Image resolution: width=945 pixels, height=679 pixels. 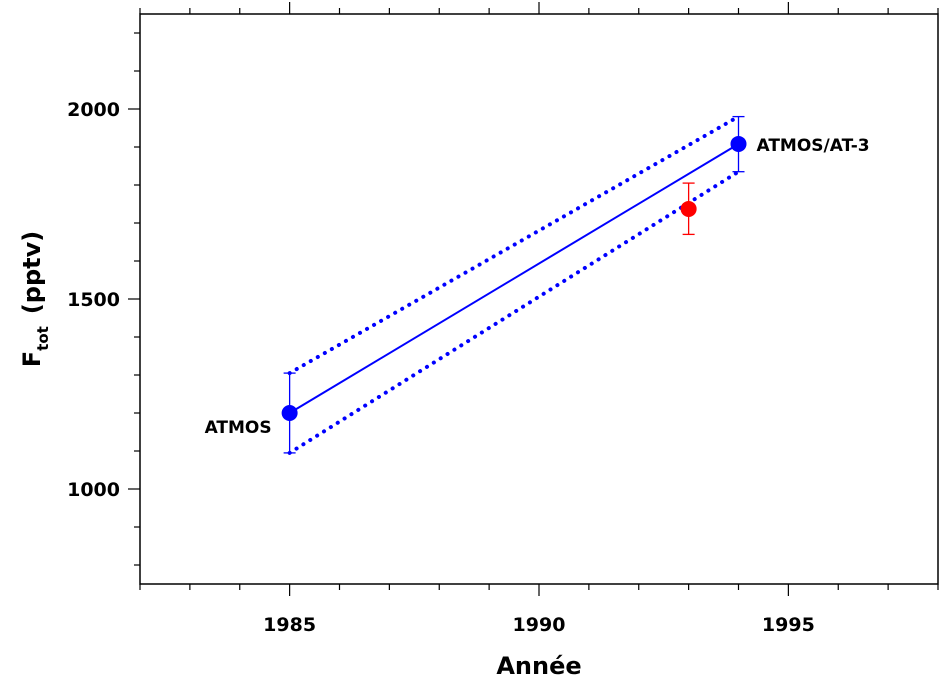 I want to click on y-tick-label: 1500, so click(x=93, y=300).